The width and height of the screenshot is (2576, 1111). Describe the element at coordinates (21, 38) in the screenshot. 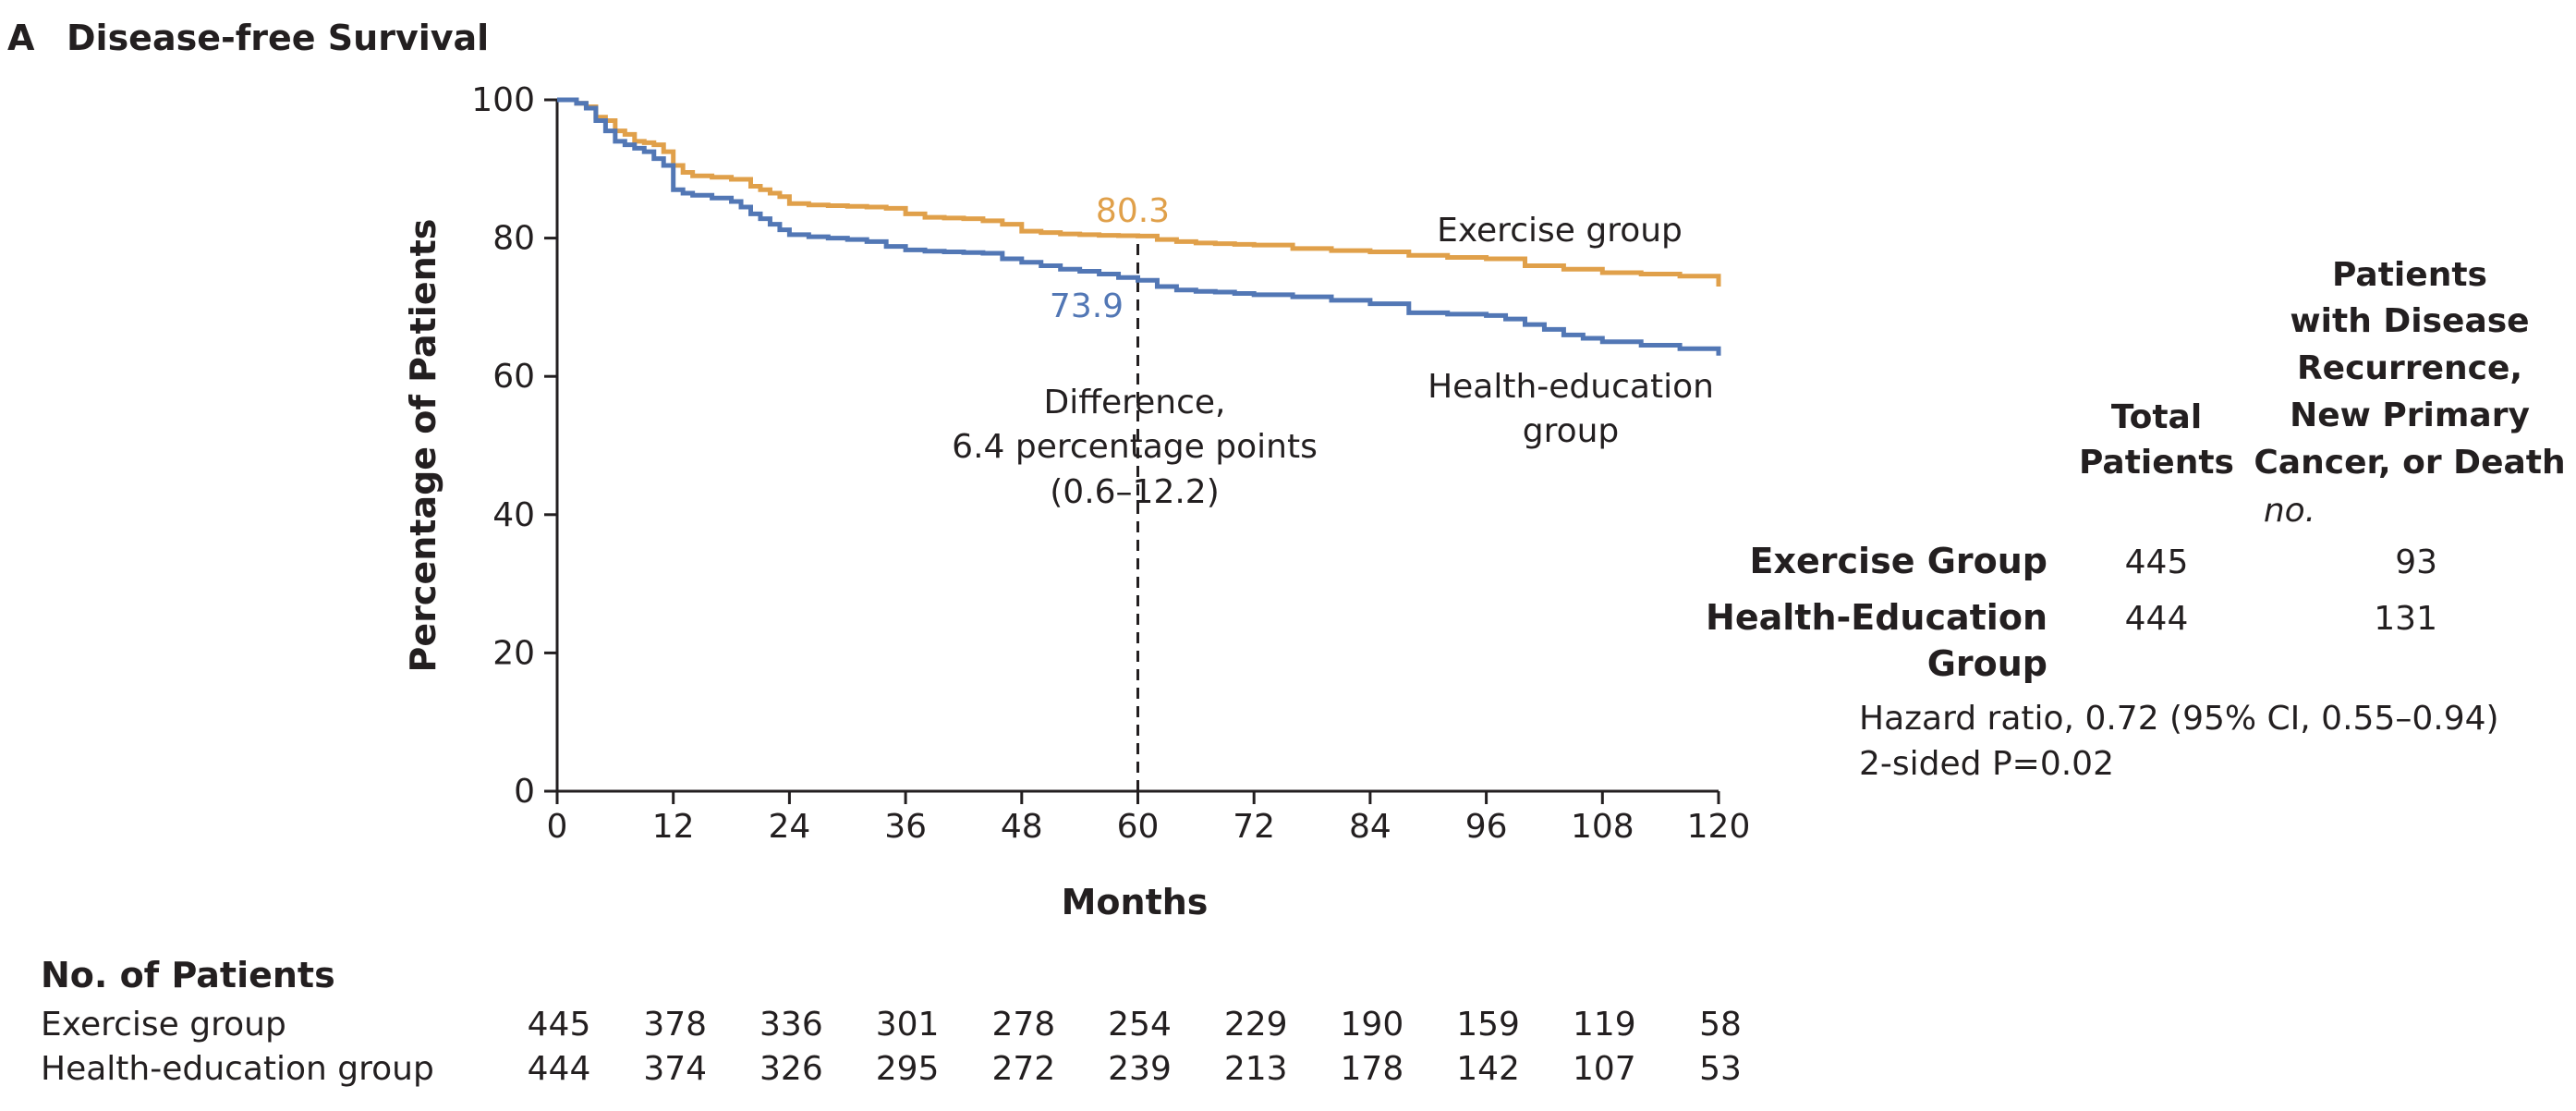

I see `panel-letter: A` at that location.